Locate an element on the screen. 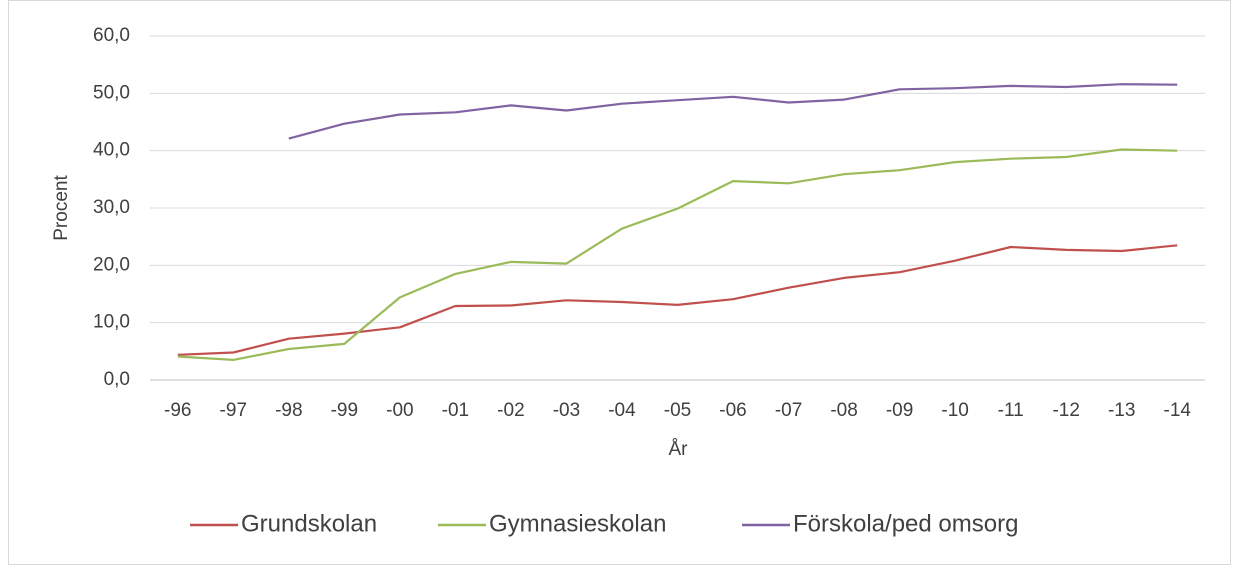  y-tick-label: 60,0 is located at coordinates (111, 35).